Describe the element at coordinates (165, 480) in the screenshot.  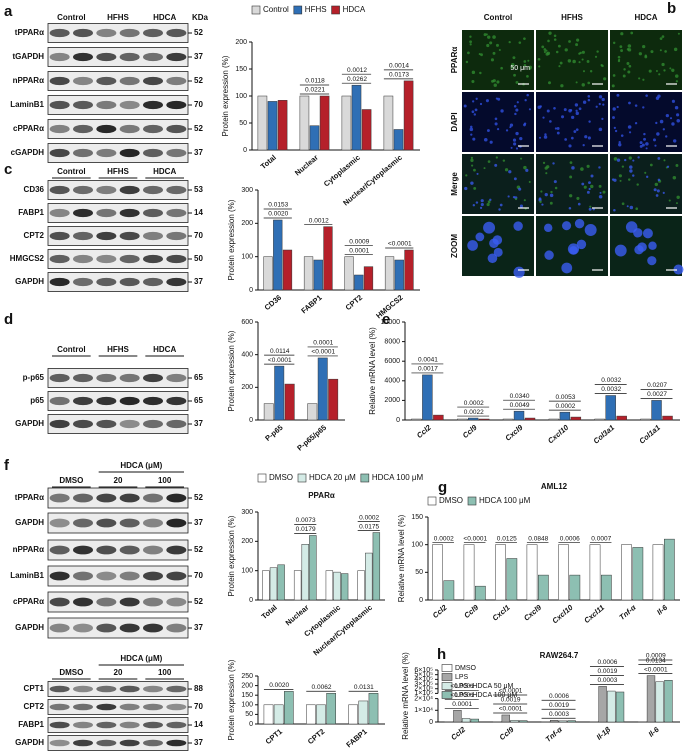
I see `blot-group: 100` at that location.